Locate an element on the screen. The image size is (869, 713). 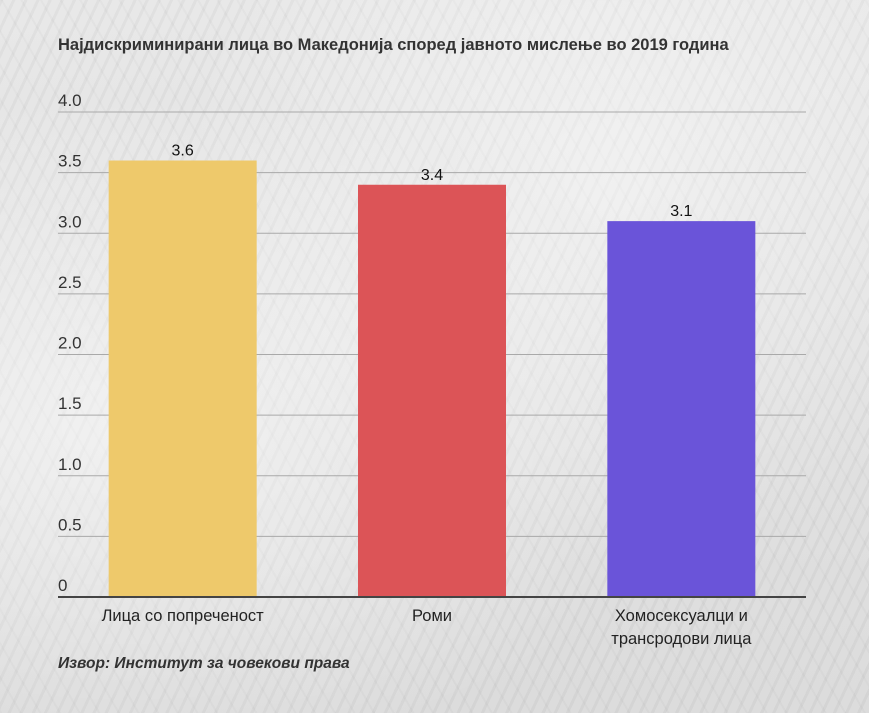
y-tick-label: 1.0 is located at coordinates (70, 464).